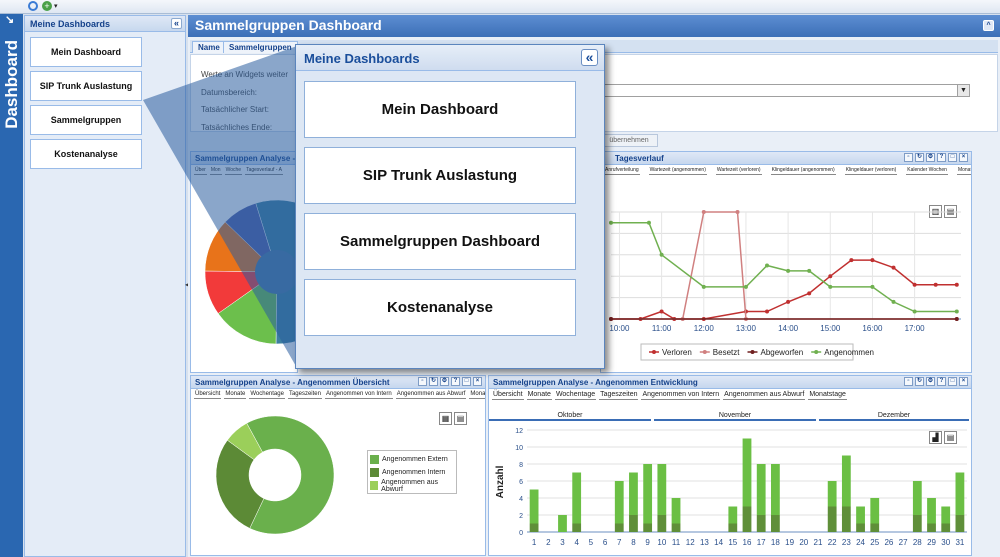 The image size is (1000, 557). Describe the element at coordinates (244, 171) in the screenshot. I see `panel-quota-tabs: Über Mon Woche Tagesverlauf - A` at that location.